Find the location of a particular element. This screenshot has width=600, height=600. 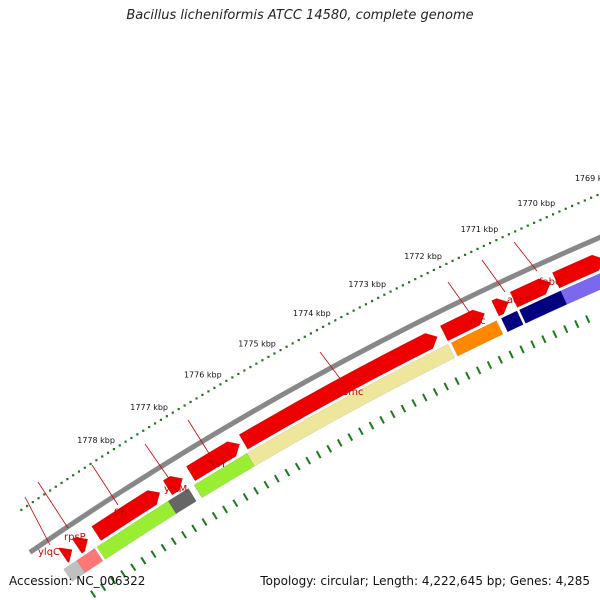

ffh-gene is located at coordinates (136, 530).